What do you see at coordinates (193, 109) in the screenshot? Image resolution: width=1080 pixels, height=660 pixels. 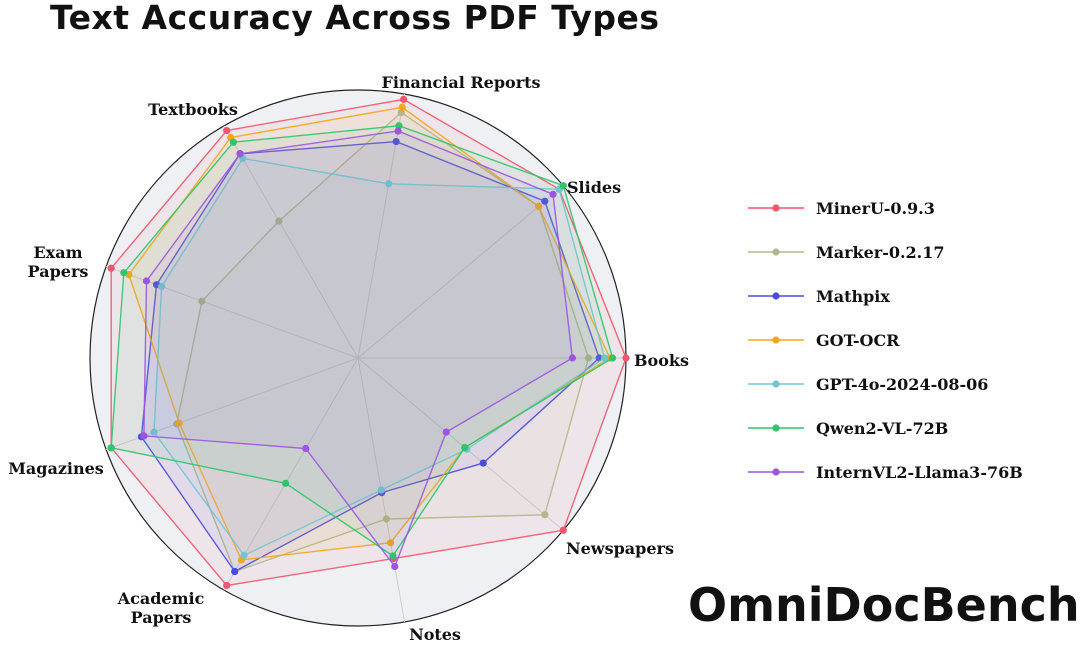 I see `axis-label: Textbooks` at bounding box center [193, 109].